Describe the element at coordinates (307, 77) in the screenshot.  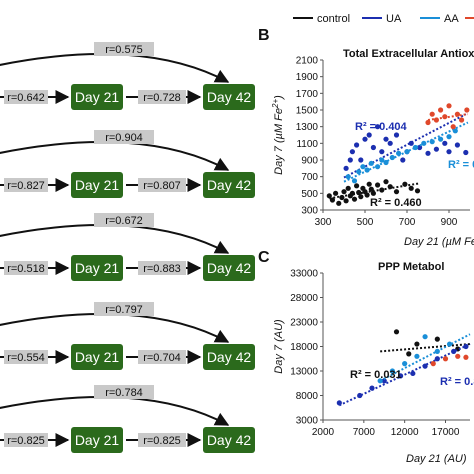
I see `y-tick-label: 1900` at that location.